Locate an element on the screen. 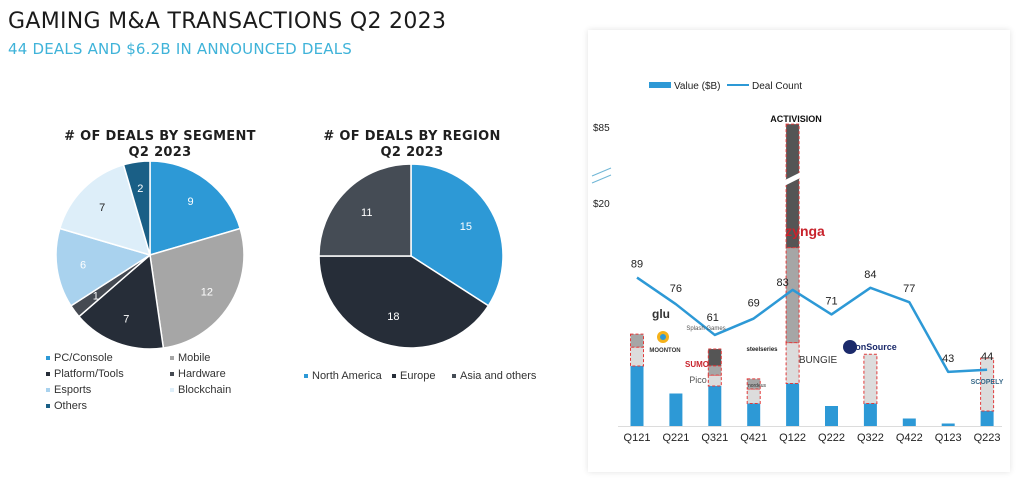 This screenshot has height=482, width=1024. deal-count-label-q221: 76 is located at coordinates (676, 289).